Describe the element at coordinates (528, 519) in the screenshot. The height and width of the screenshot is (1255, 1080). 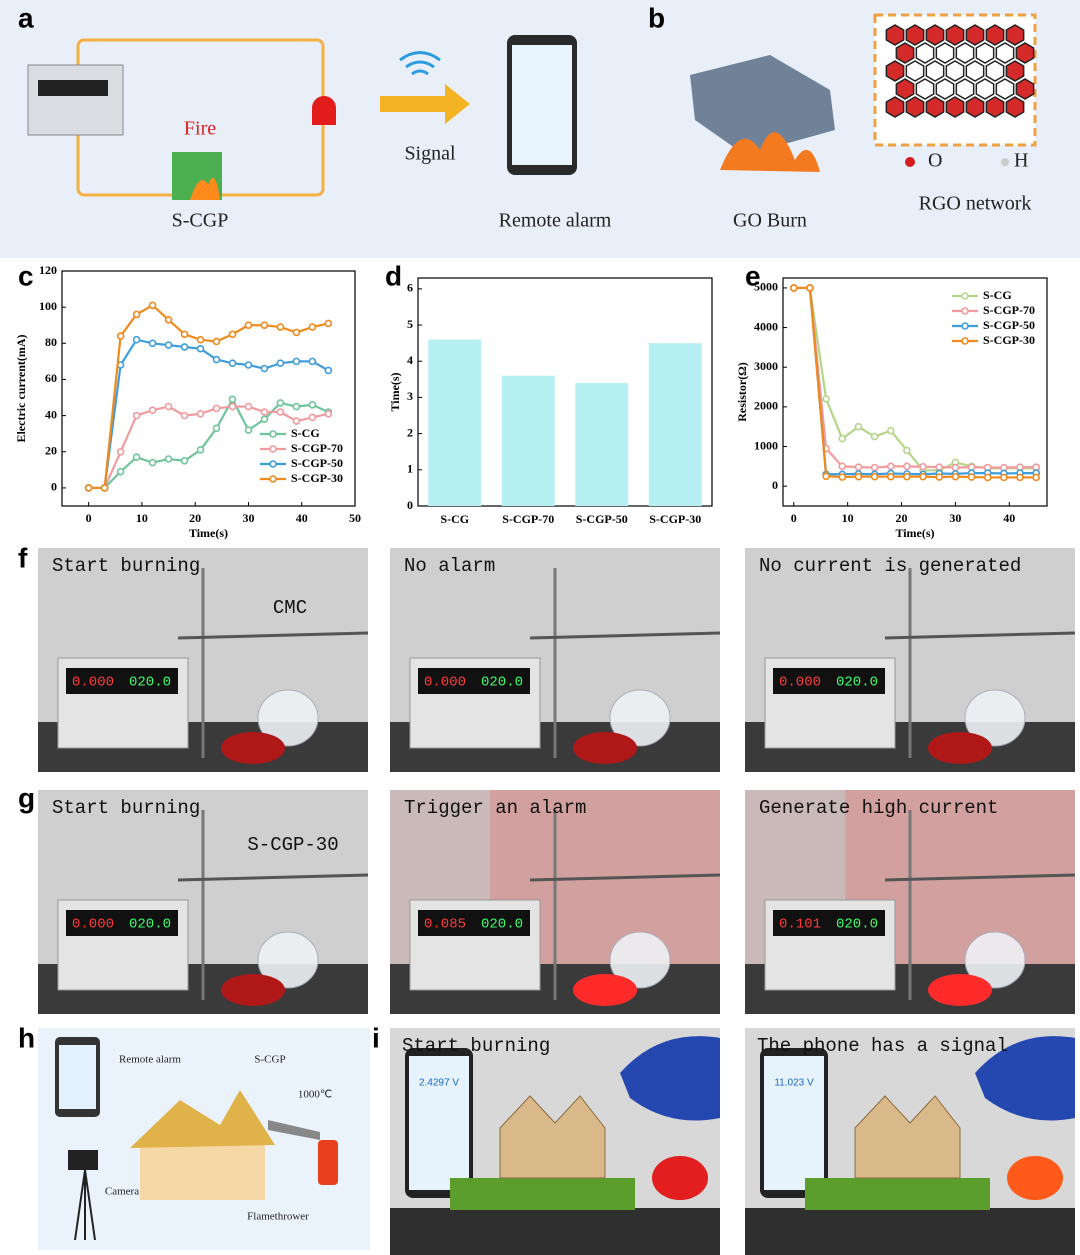
I see `x-tick-label: S-CGP-70` at that location.